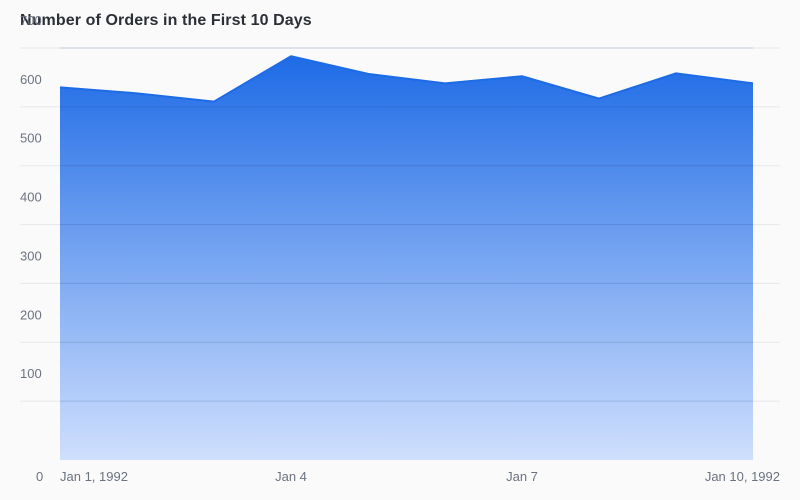 The height and width of the screenshot is (500, 800). I want to click on y-tick-label: 600, so click(31, 79).